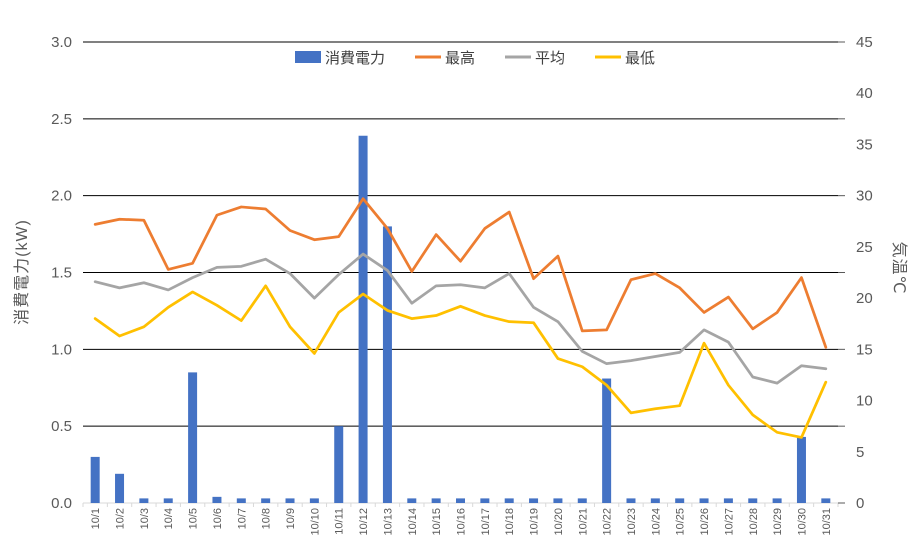  What do you see at coordinates (864, 298) in the screenshot?
I see `right-axis-tick-label: 20` at bounding box center [864, 298].